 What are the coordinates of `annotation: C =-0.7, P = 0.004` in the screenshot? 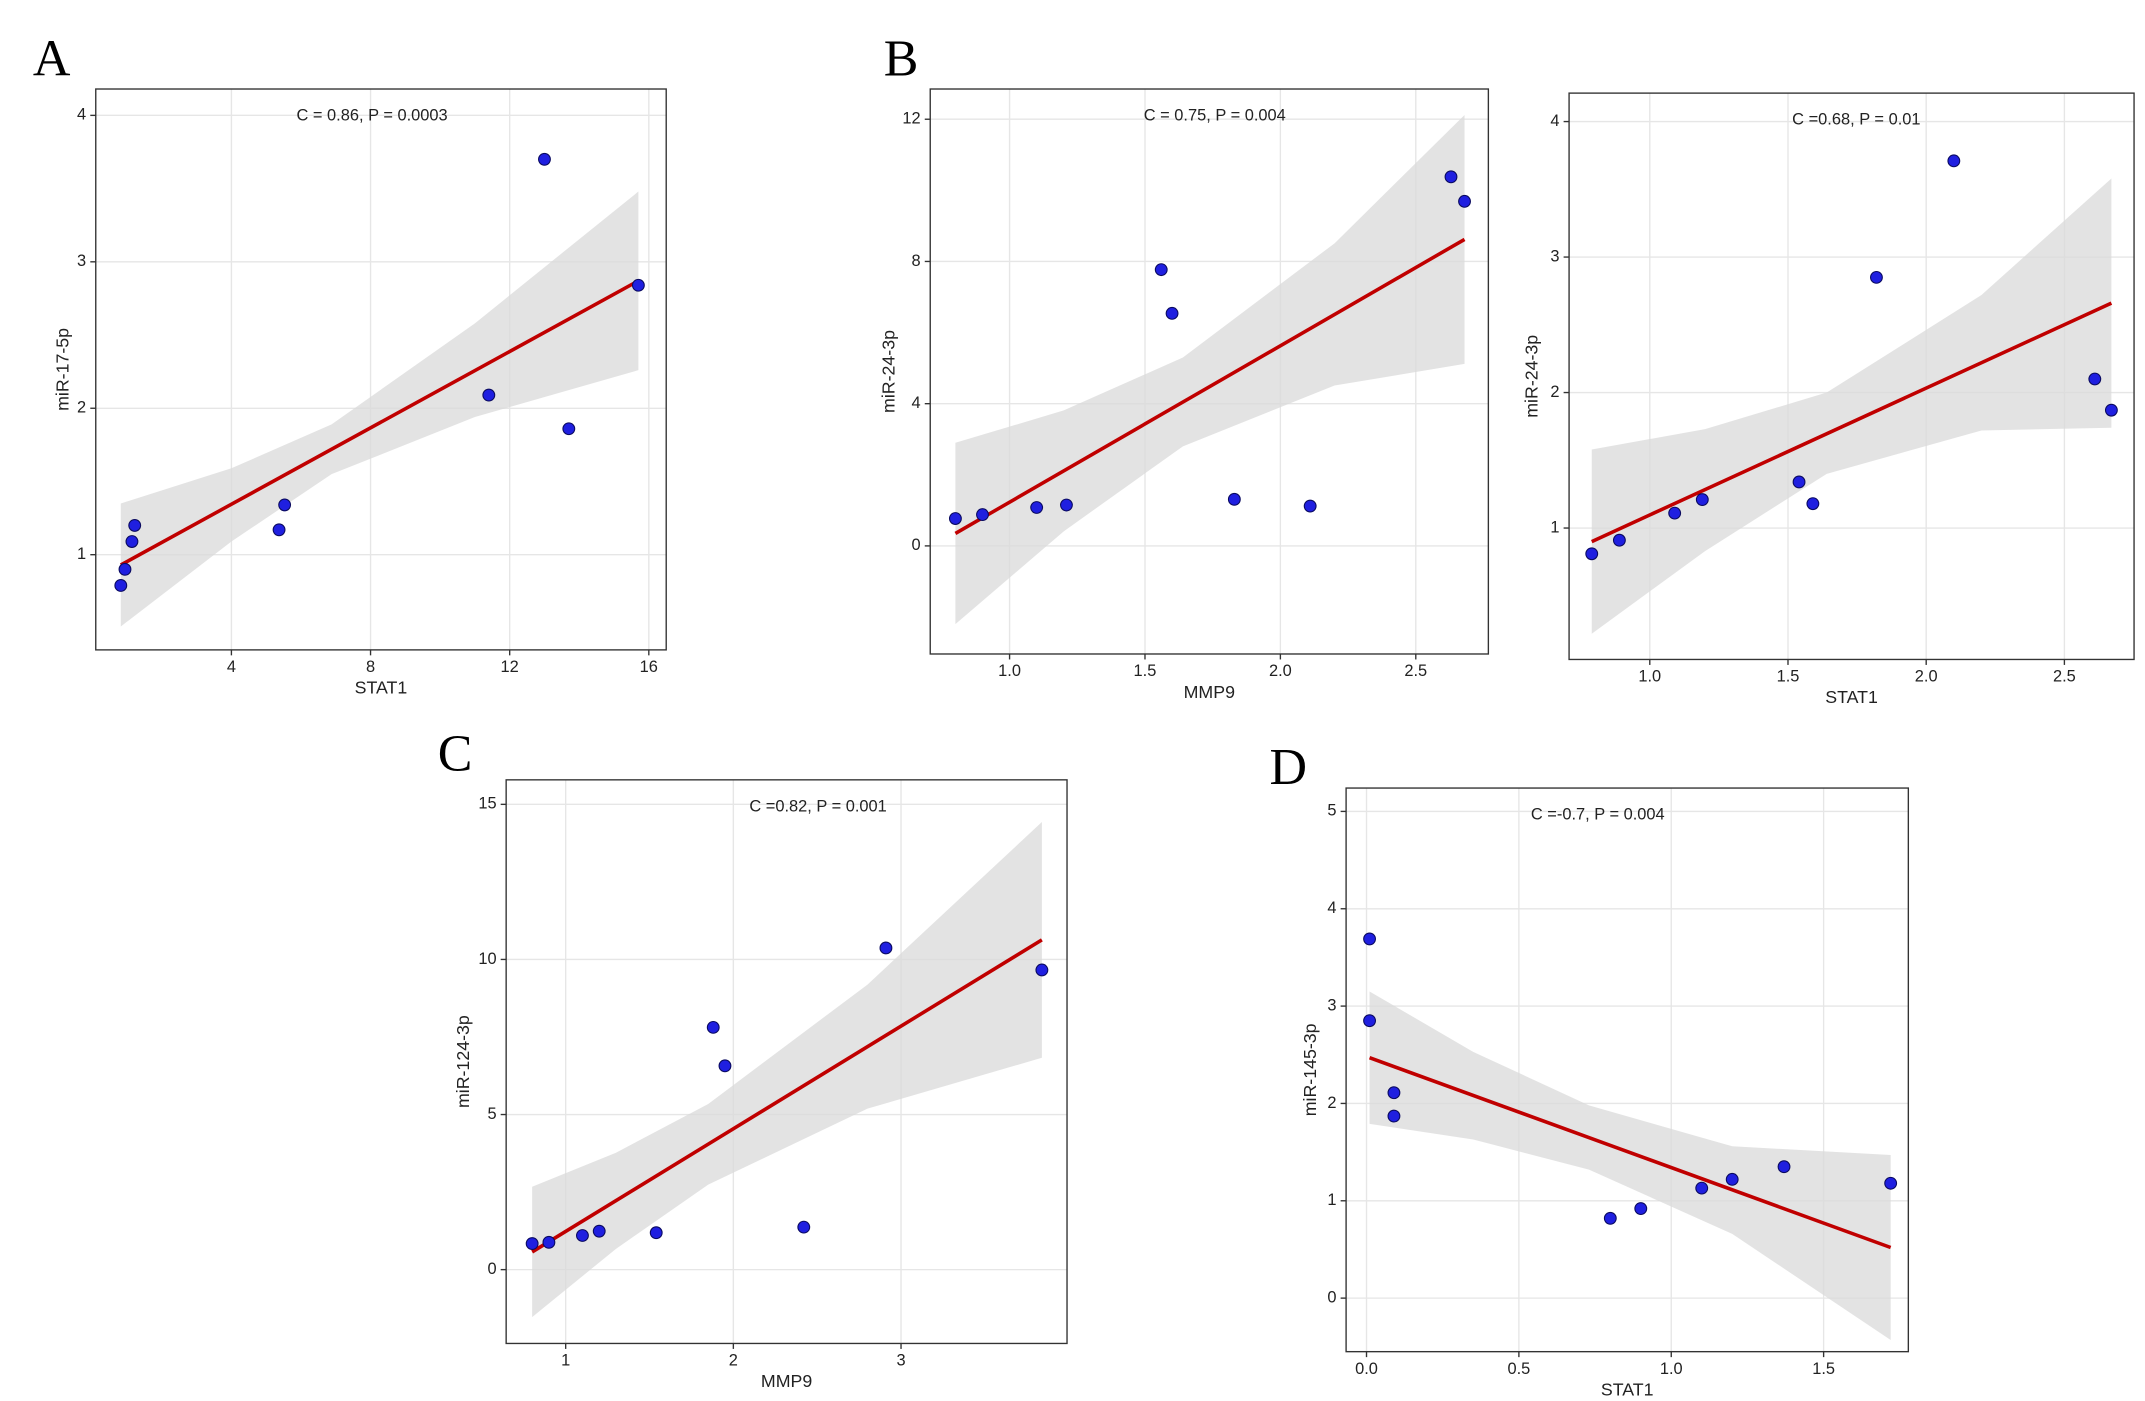 It's located at (1598, 815).